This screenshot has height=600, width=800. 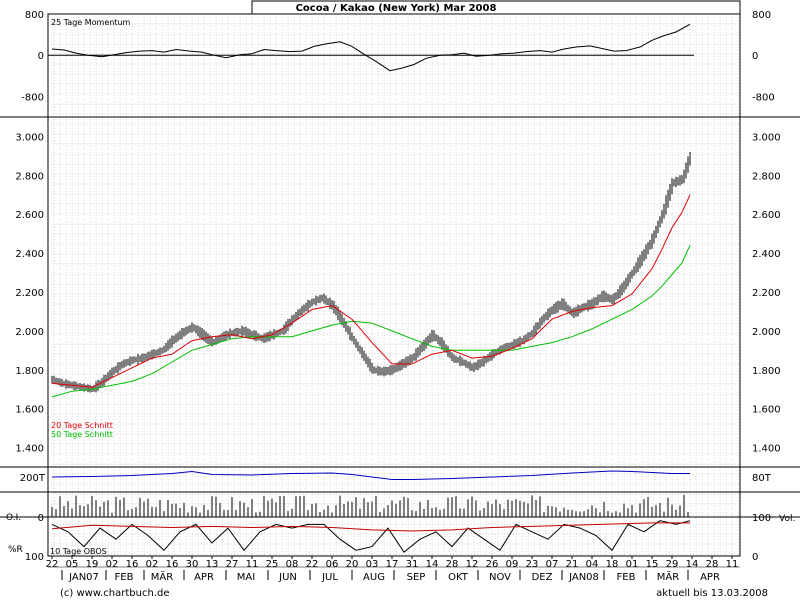 What do you see at coordinates (761, 15) in the screenshot?
I see `momentum-ytick-right: 800` at bounding box center [761, 15].